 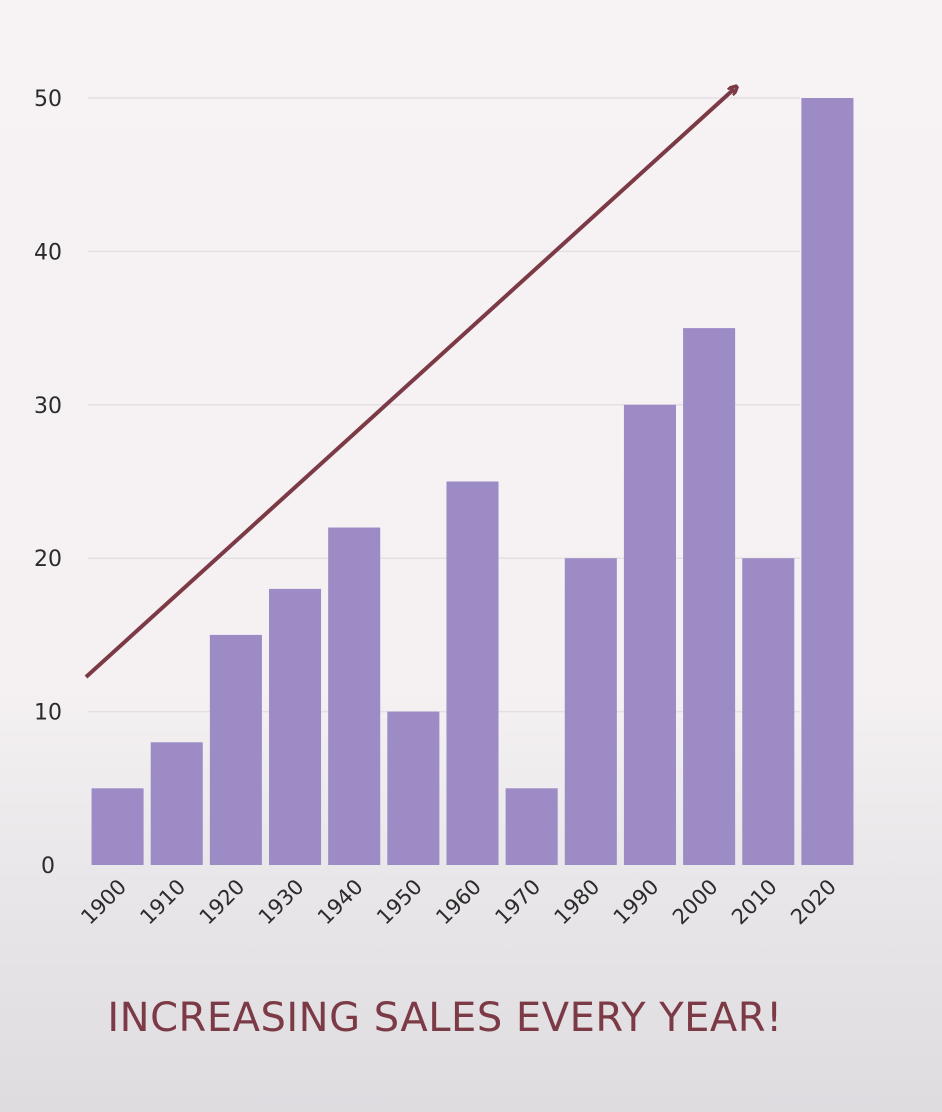 What do you see at coordinates (48, 99) in the screenshot?
I see `y-tick-label: 50` at bounding box center [48, 99].